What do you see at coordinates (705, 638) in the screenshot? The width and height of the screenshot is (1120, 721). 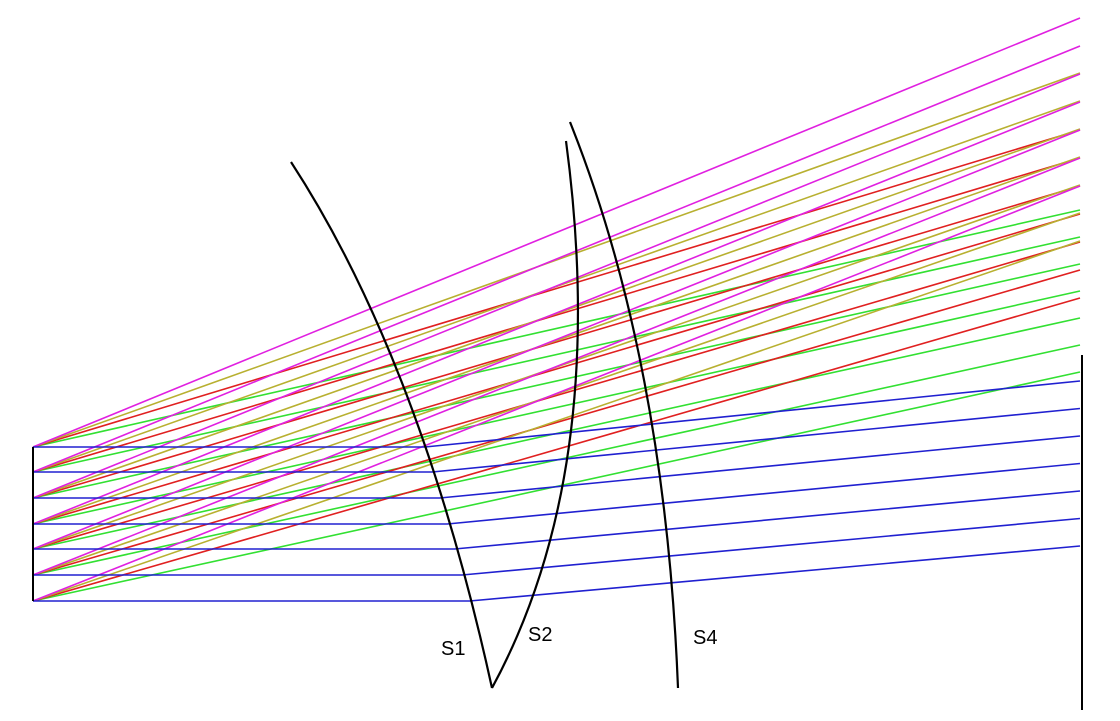 I see `label-s4: S4` at bounding box center [705, 638].